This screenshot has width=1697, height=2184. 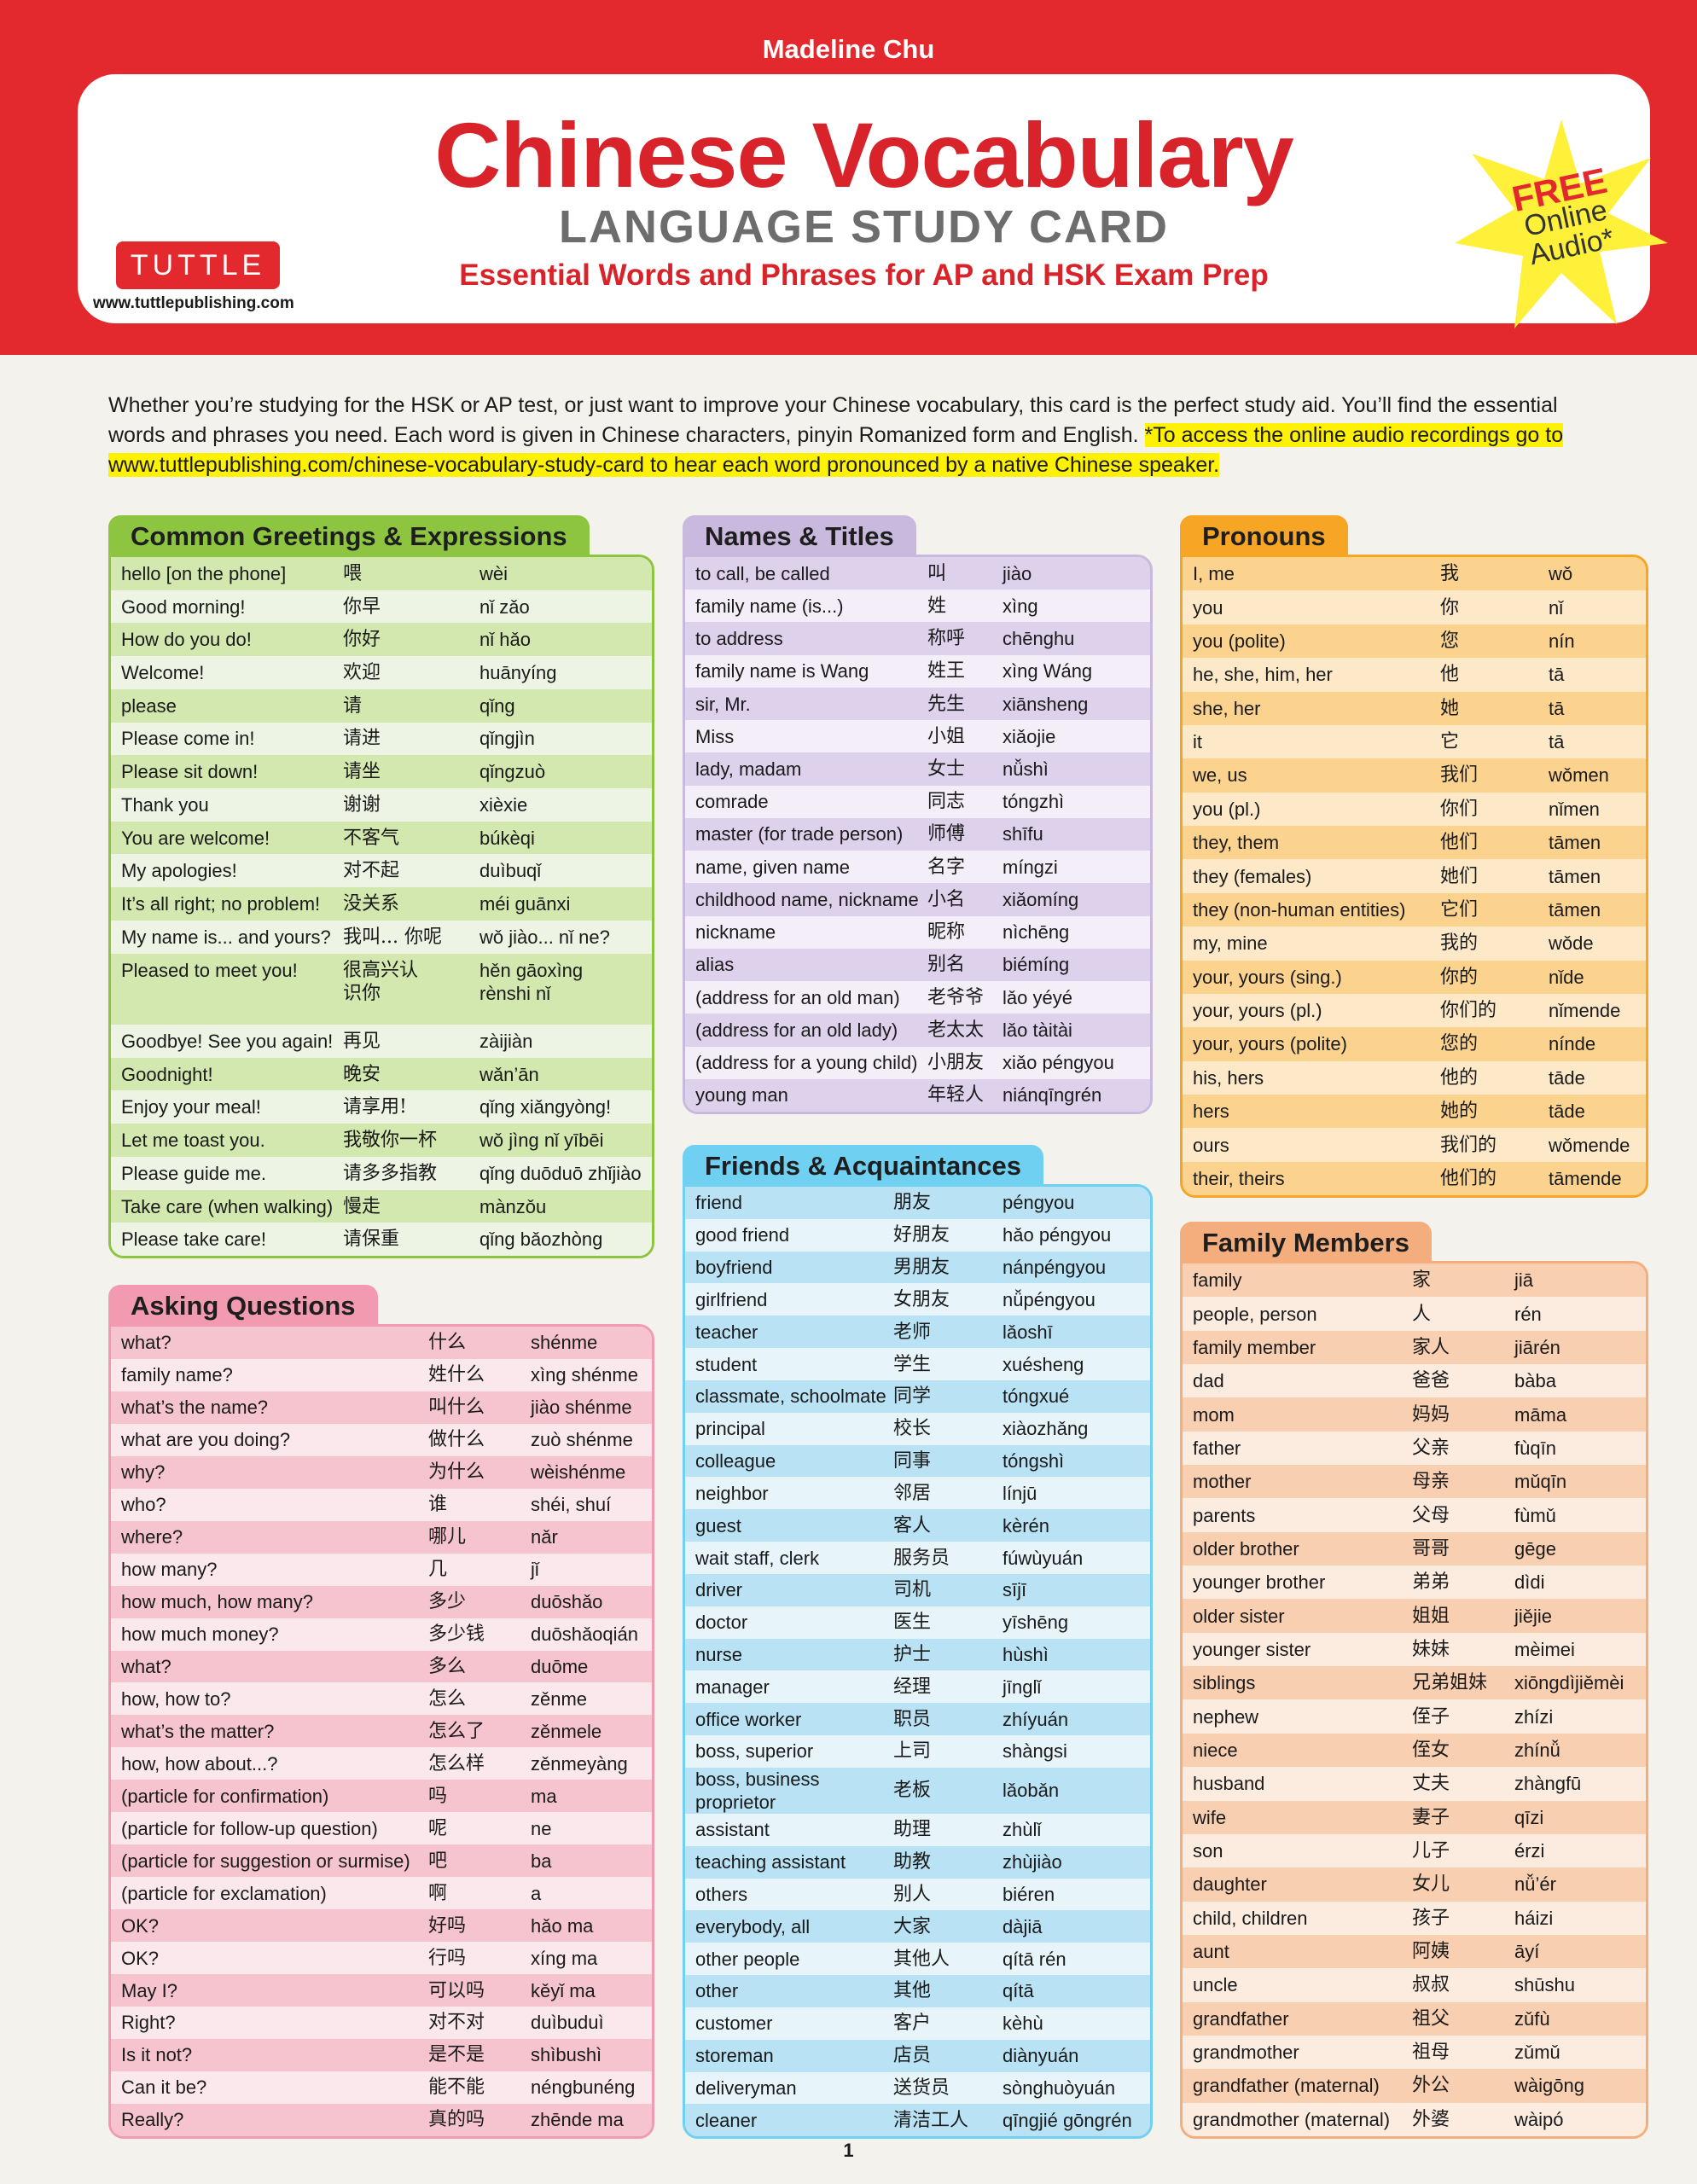 What do you see at coordinates (447, 1537) in the screenshot?
I see `chinese-cell: 哪儿` at bounding box center [447, 1537].